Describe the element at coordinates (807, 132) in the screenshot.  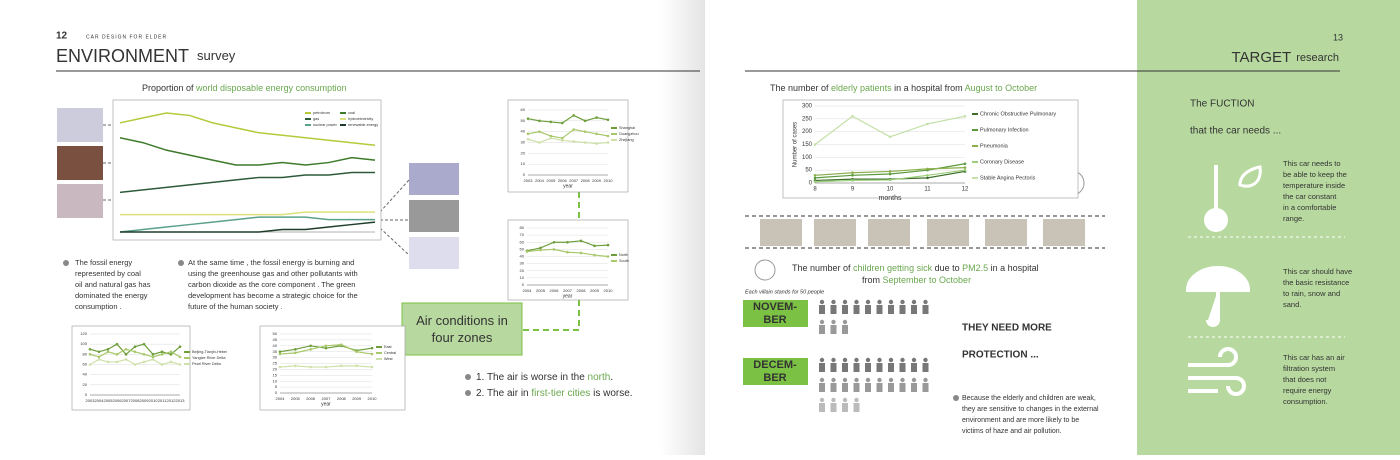
I see `y-tick-label: 200` at that location.